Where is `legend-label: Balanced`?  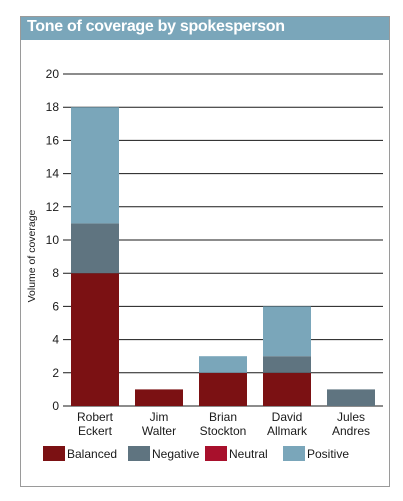 legend-label: Balanced is located at coordinates (92, 454).